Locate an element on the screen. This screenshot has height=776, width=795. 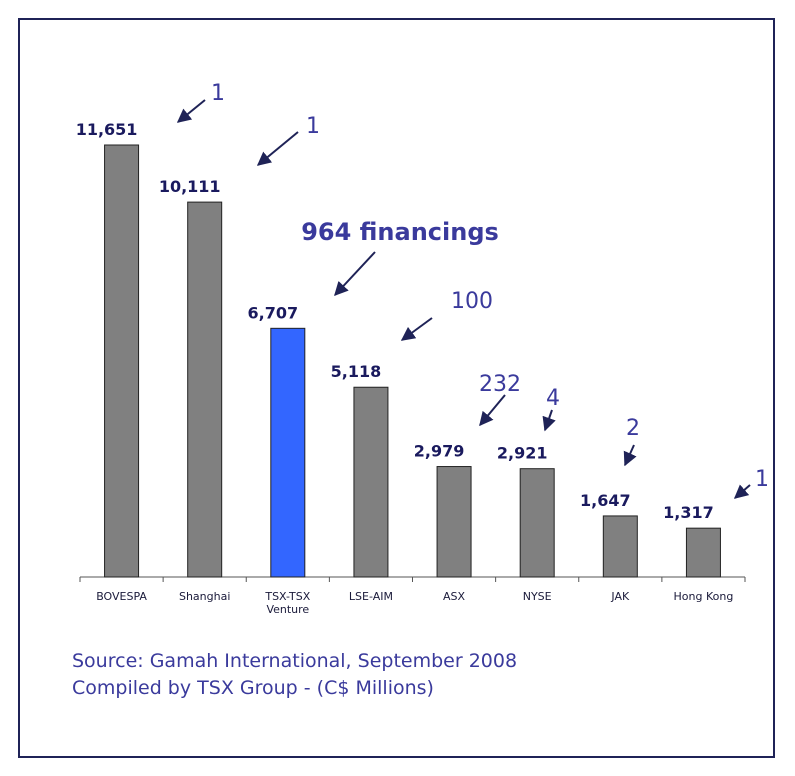
x-tick-label: NYSE is located at coordinates (537, 596).